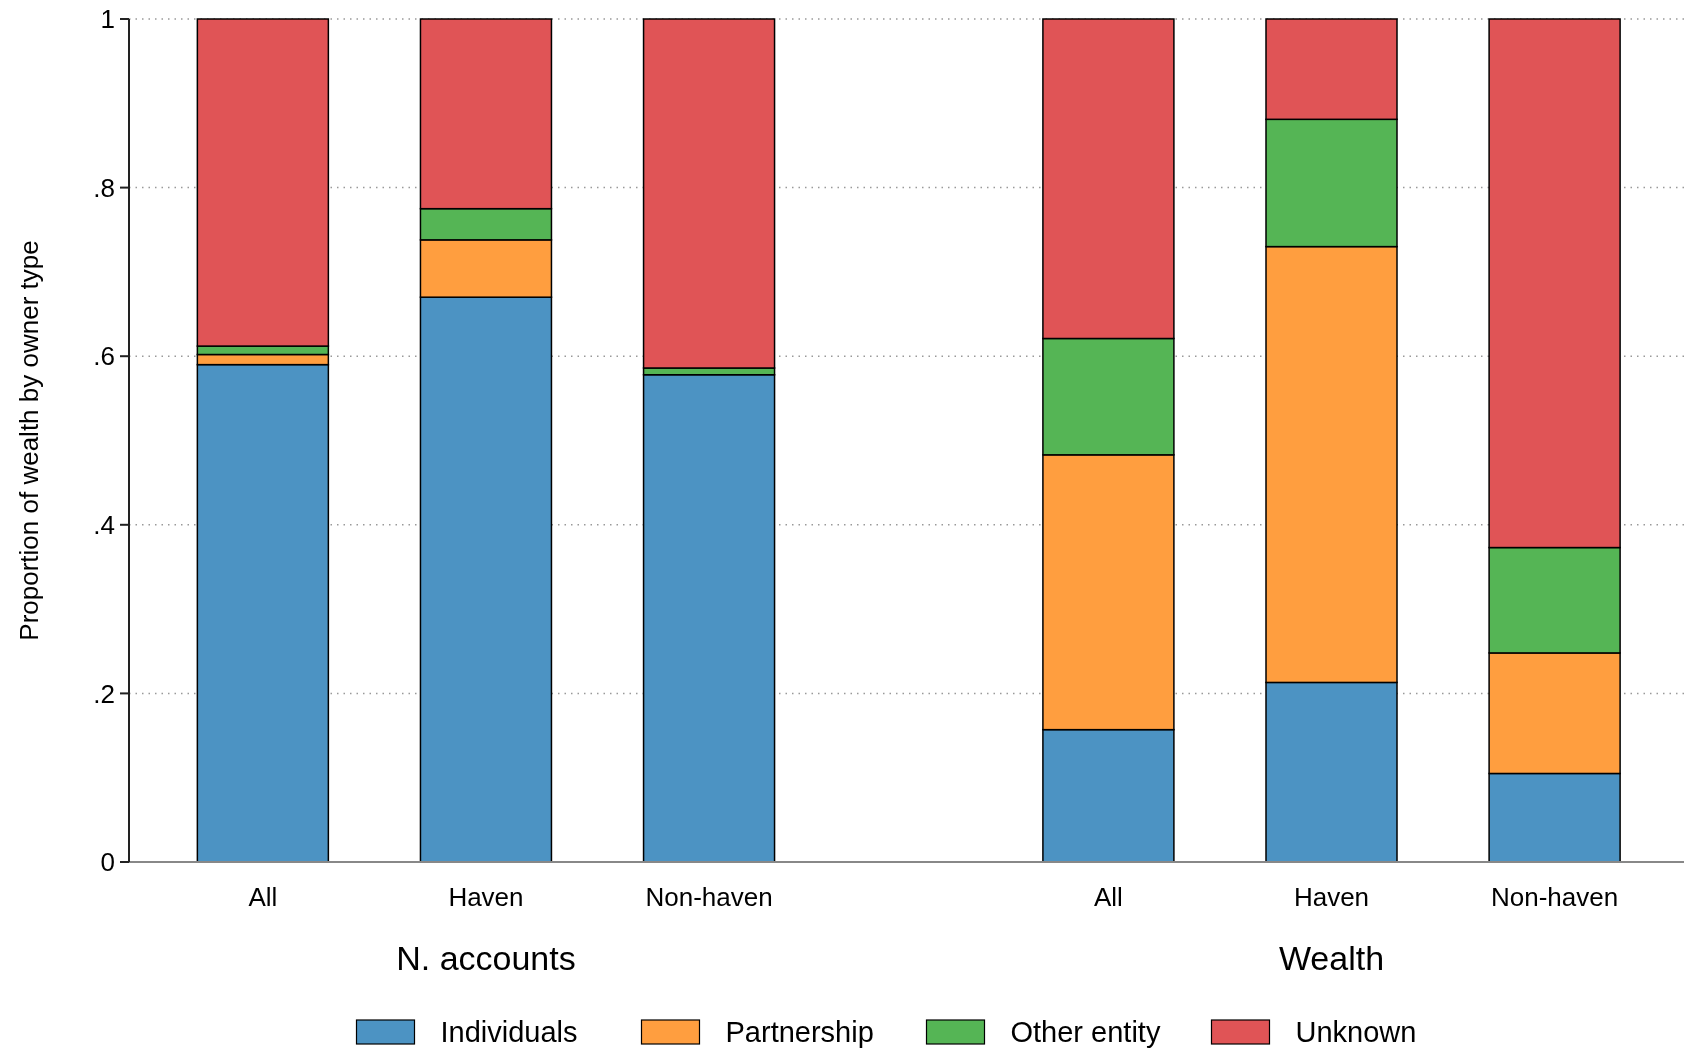  What do you see at coordinates (509, 1032) in the screenshot?
I see `legend-label: Individuals` at bounding box center [509, 1032].